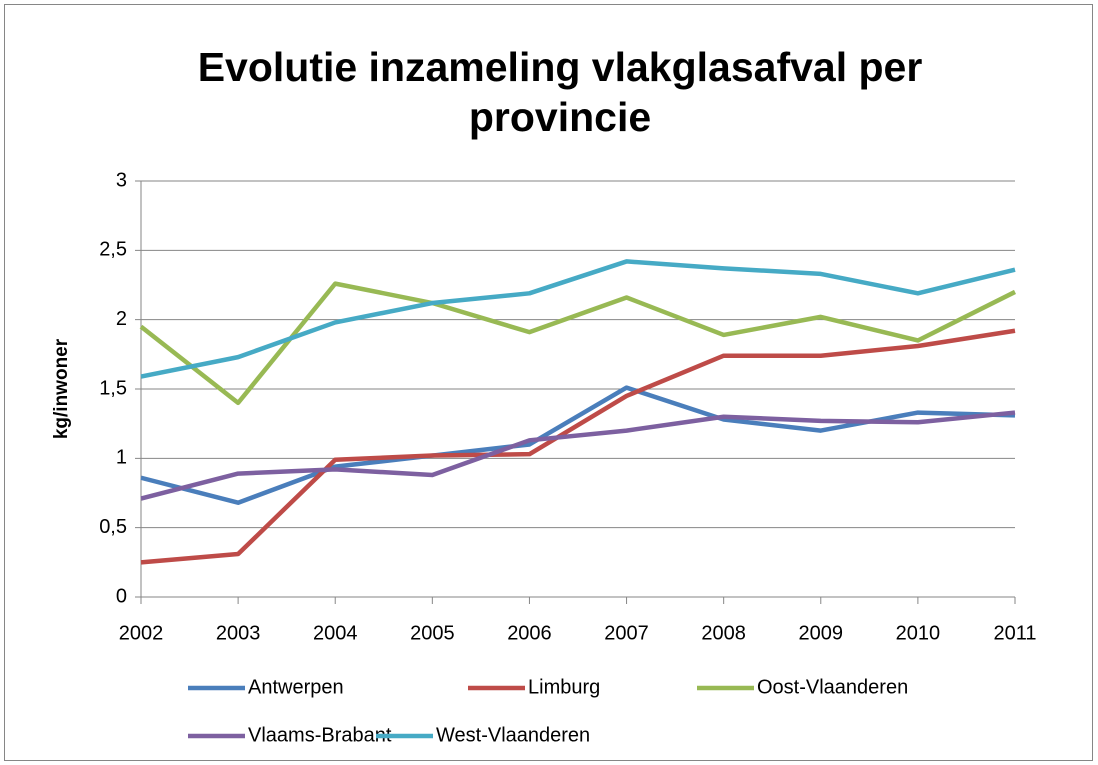 The height and width of the screenshot is (765, 1098). What do you see at coordinates (335, 633) in the screenshot?
I see `x-tick-label: 2004` at bounding box center [335, 633].